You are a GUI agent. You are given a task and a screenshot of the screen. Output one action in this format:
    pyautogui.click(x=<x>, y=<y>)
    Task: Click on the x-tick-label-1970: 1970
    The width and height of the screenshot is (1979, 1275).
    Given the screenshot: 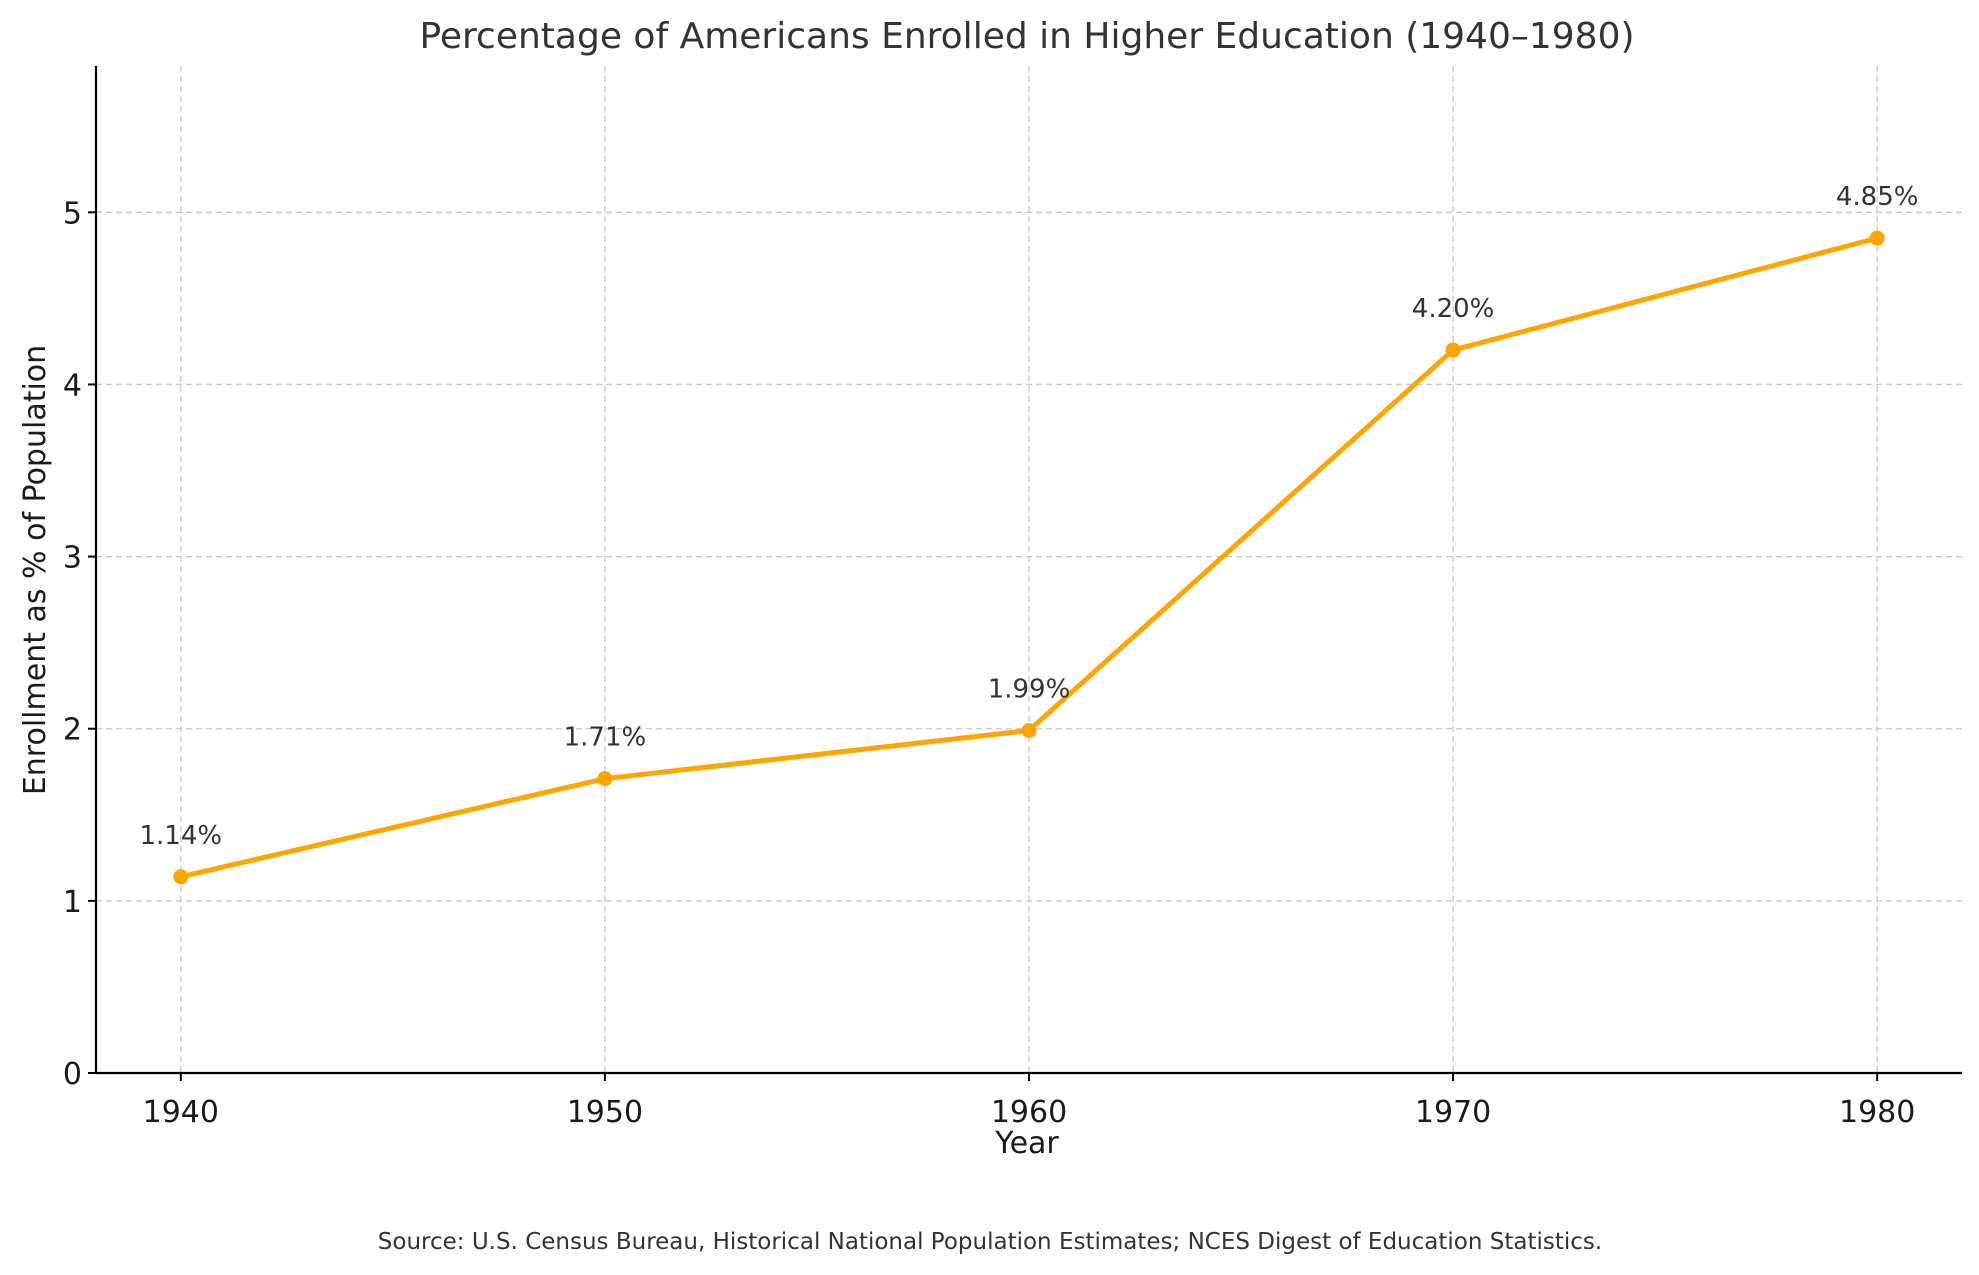 What is the action you would take?
    pyautogui.click(x=1453, y=1112)
    